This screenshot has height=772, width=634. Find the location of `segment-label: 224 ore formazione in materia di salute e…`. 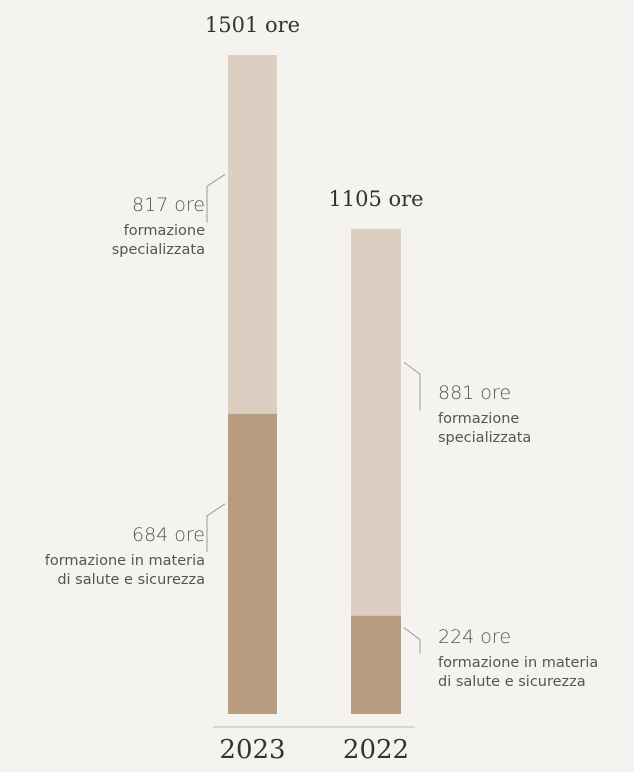

segment-label: 224 ore formazione in materia di salute e… is located at coordinates (524, 659).